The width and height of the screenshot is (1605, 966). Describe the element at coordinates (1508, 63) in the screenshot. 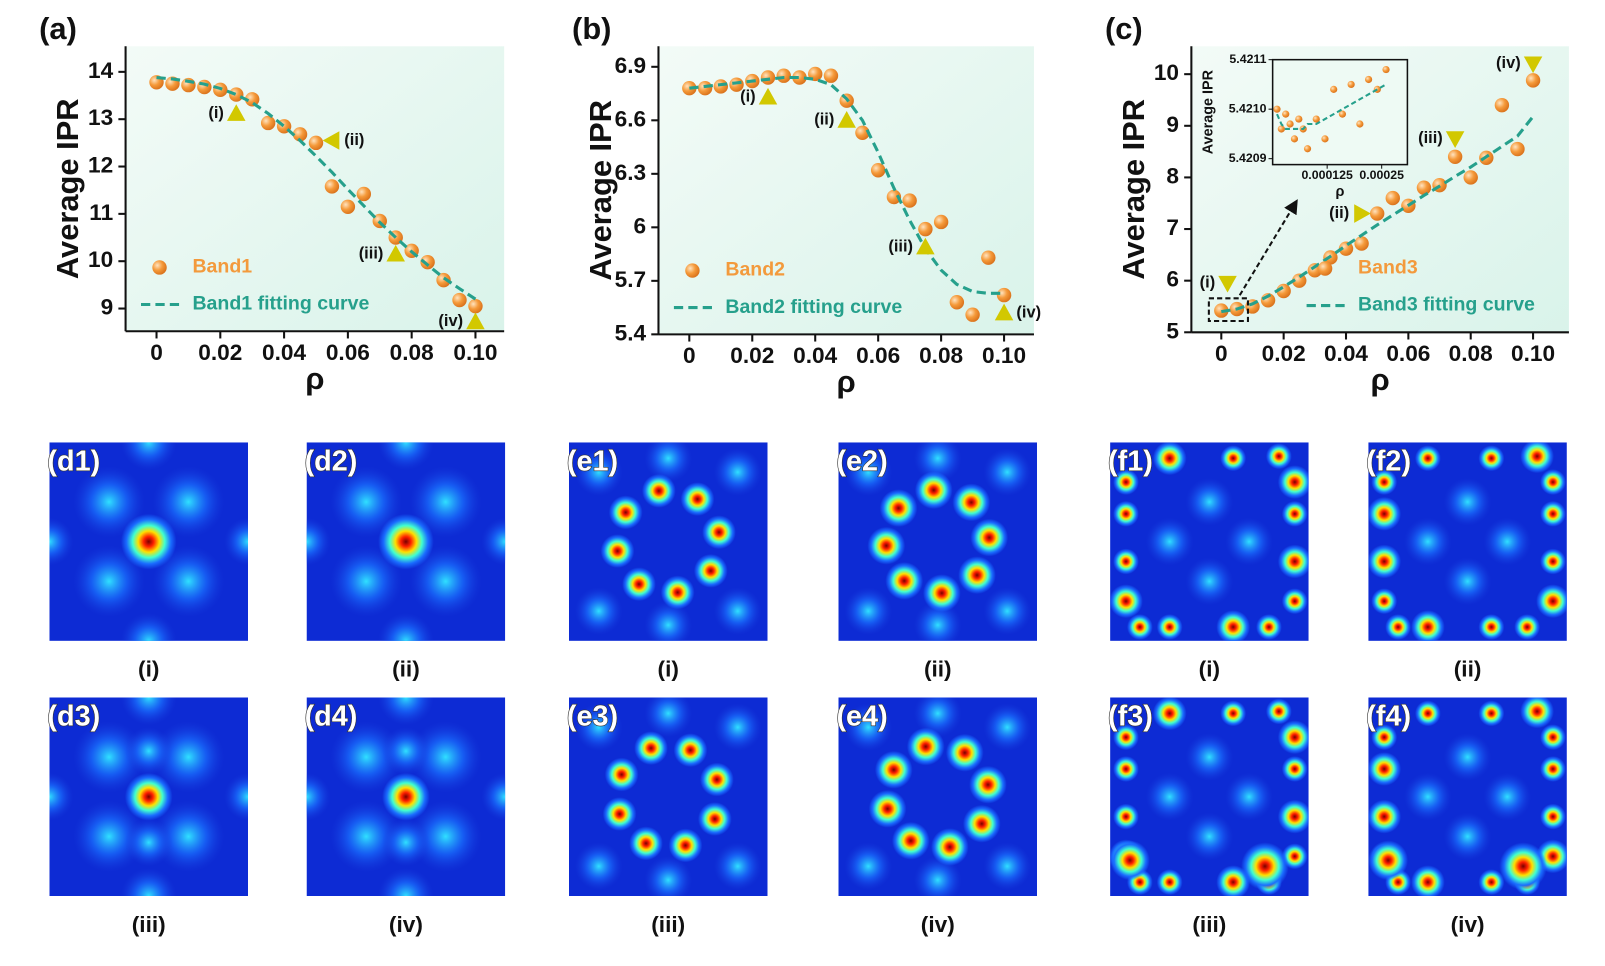

I see `annotation-label: (iv)` at that location.